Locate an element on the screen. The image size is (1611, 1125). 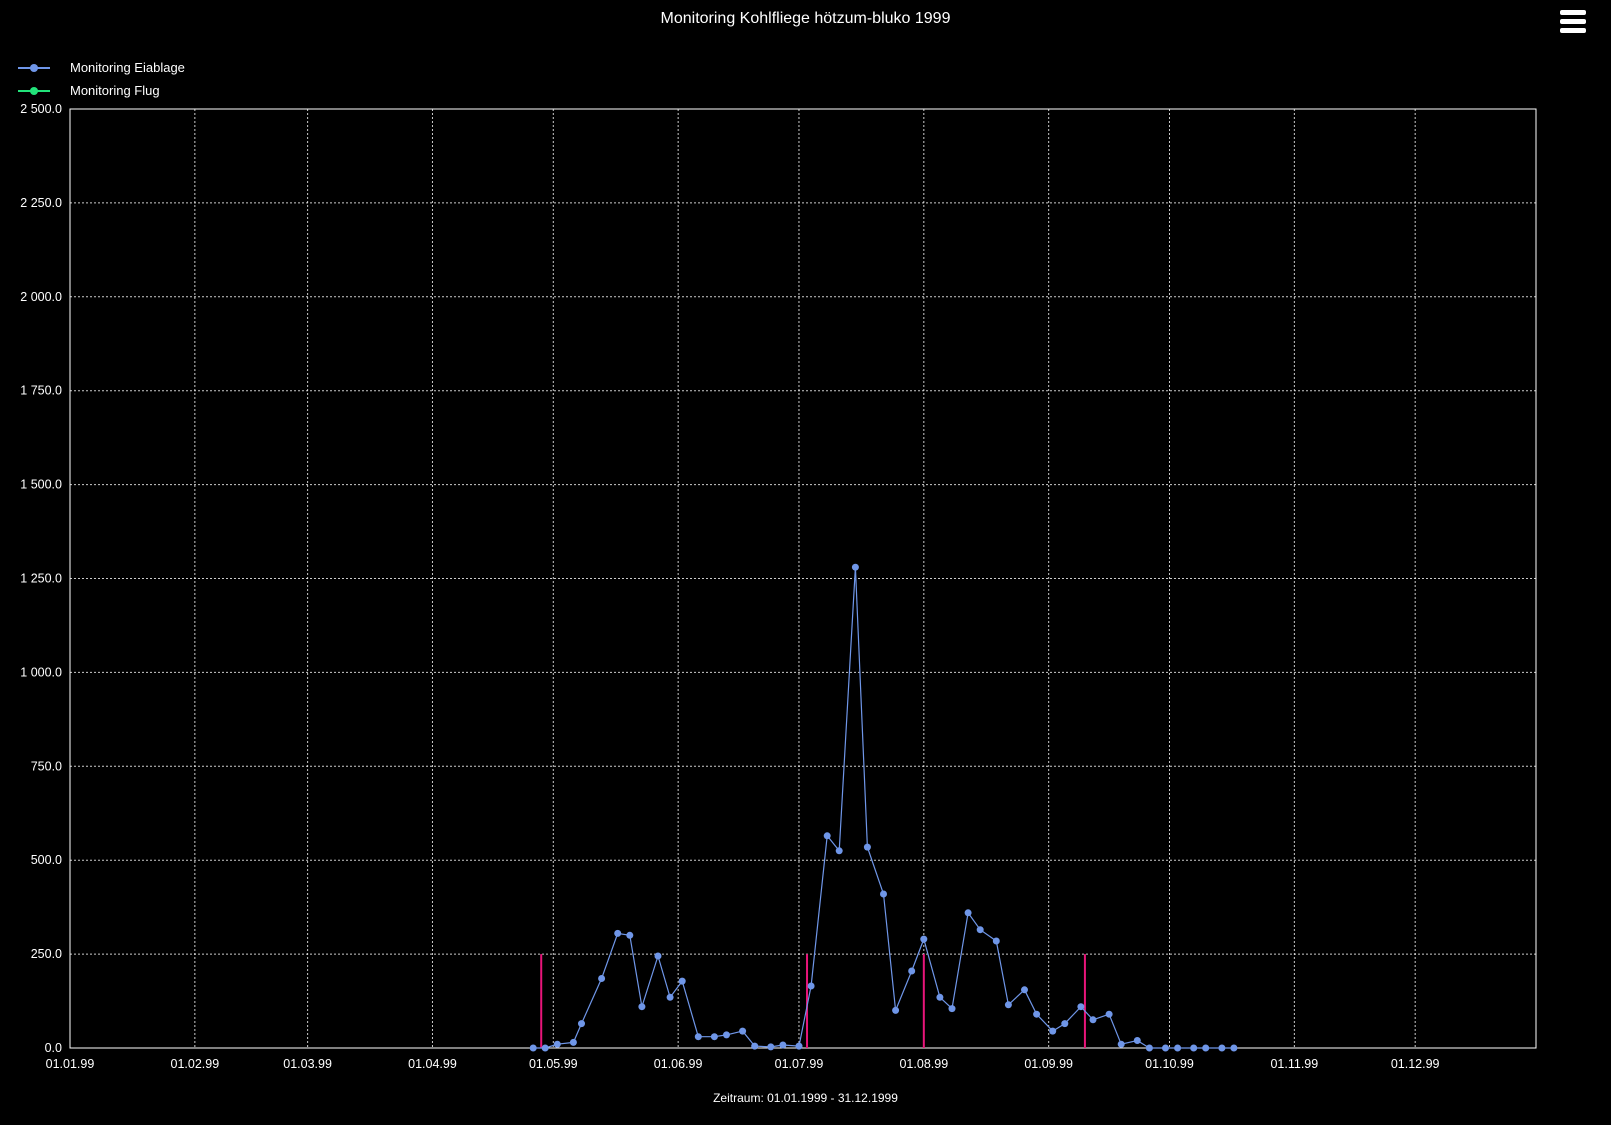
x-tick-label: 01.11.99 is located at coordinates (1294, 1064).